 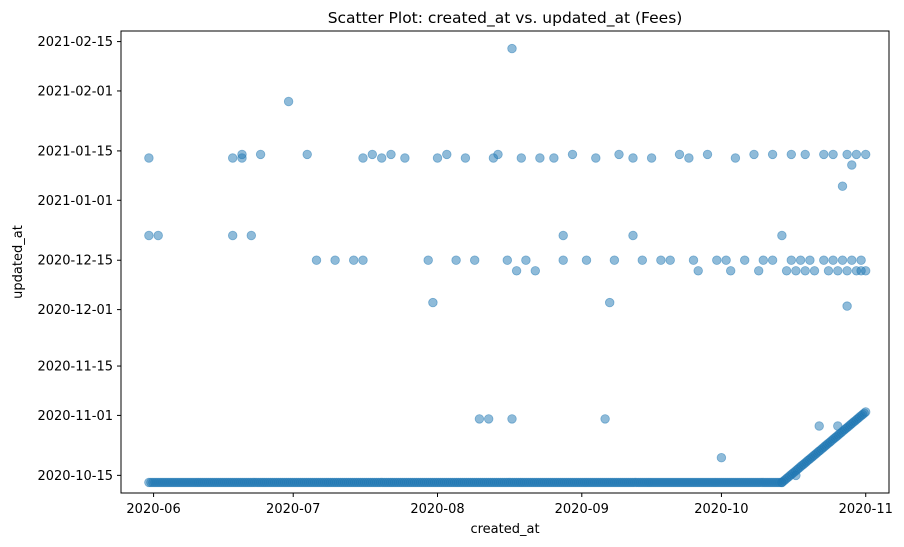 What do you see at coordinates (18, 262) in the screenshot?
I see `y-axis-label: updated_at` at bounding box center [18, 262].